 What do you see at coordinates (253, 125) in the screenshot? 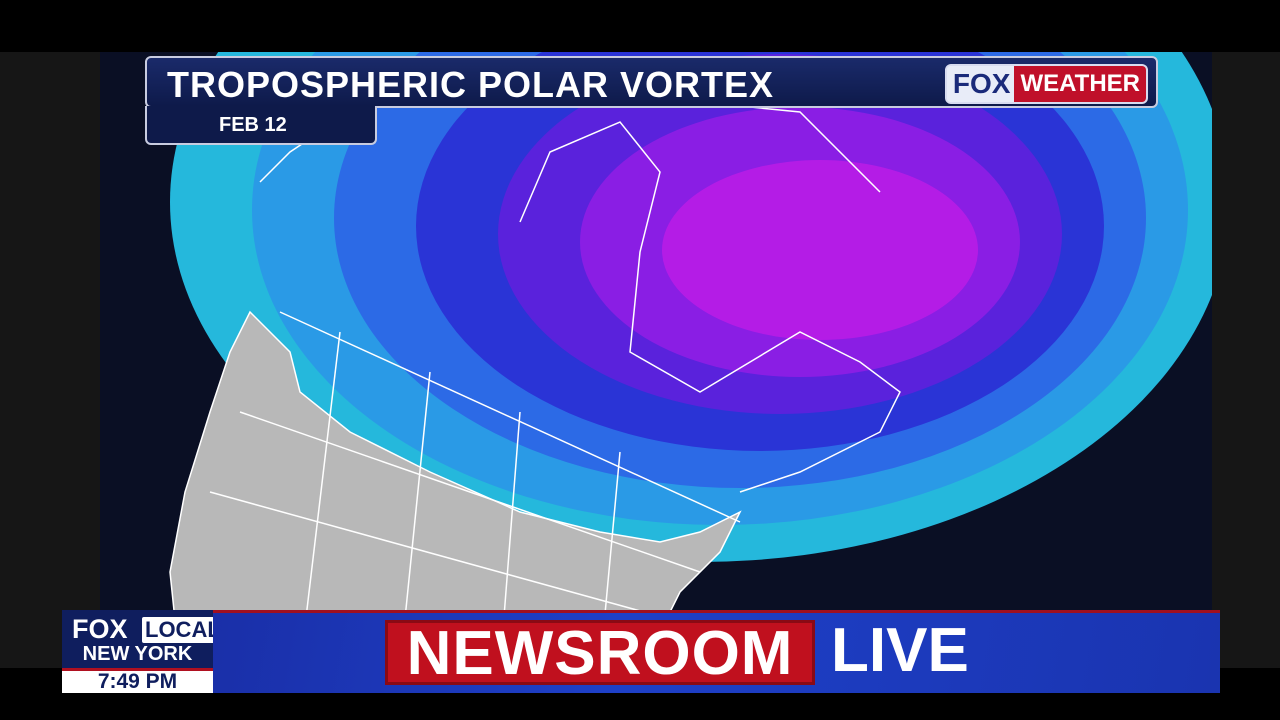
I see `graphic-date: FEB 12` at bounding box center [253, 125].